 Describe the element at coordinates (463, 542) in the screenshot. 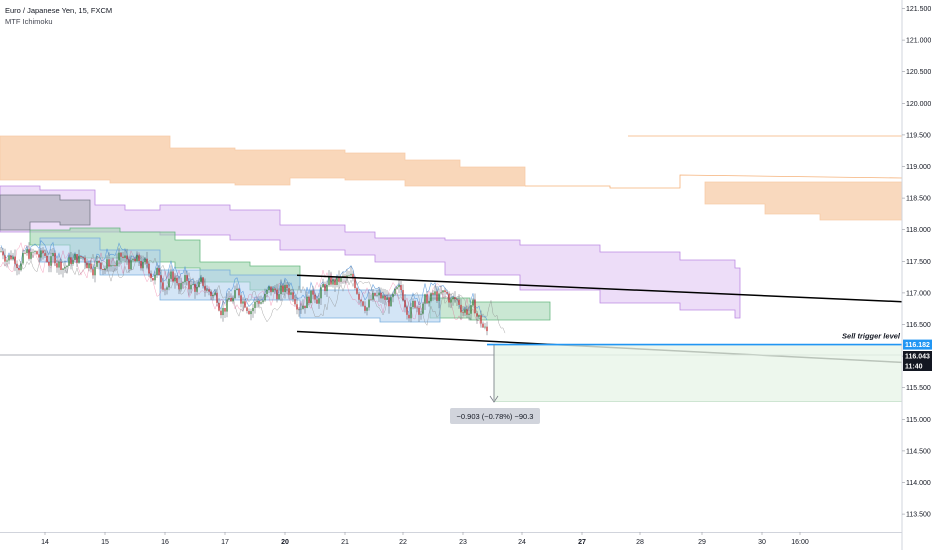

I see `time-tick-label: 23` at that location.